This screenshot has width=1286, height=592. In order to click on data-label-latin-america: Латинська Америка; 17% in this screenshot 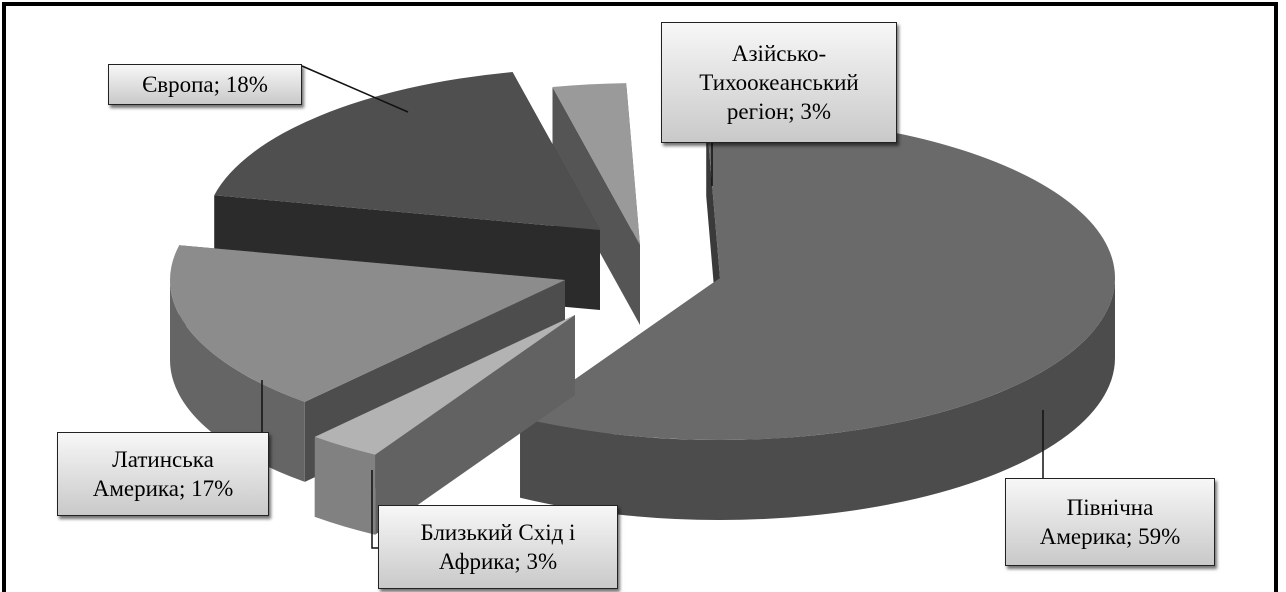, I will do `click(163, 474)`.